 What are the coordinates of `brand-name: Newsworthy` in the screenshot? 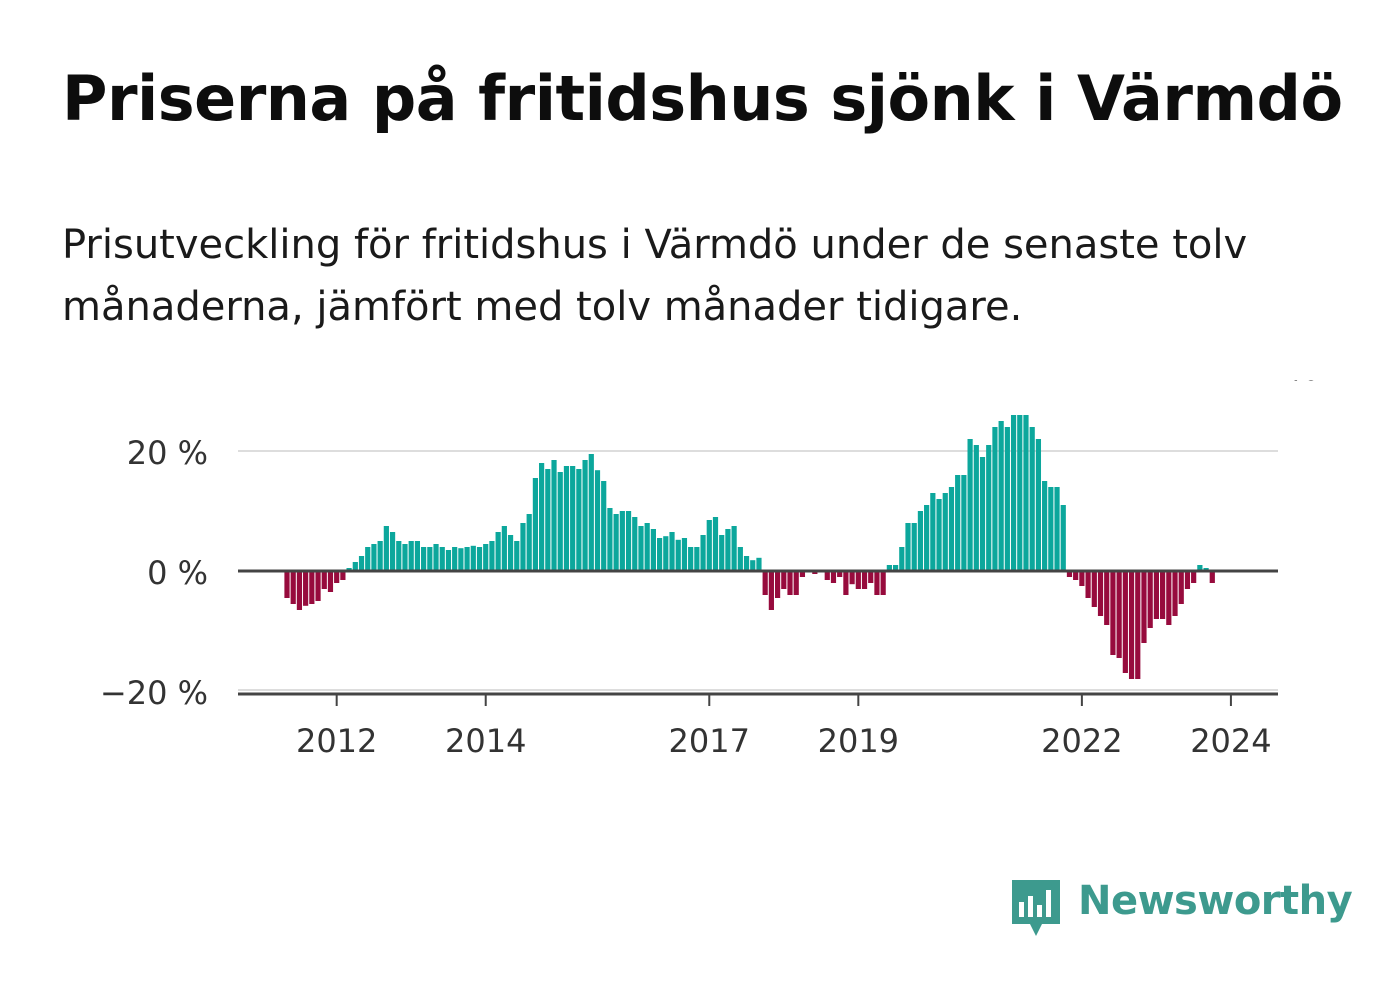 It's located at (1215, 901).